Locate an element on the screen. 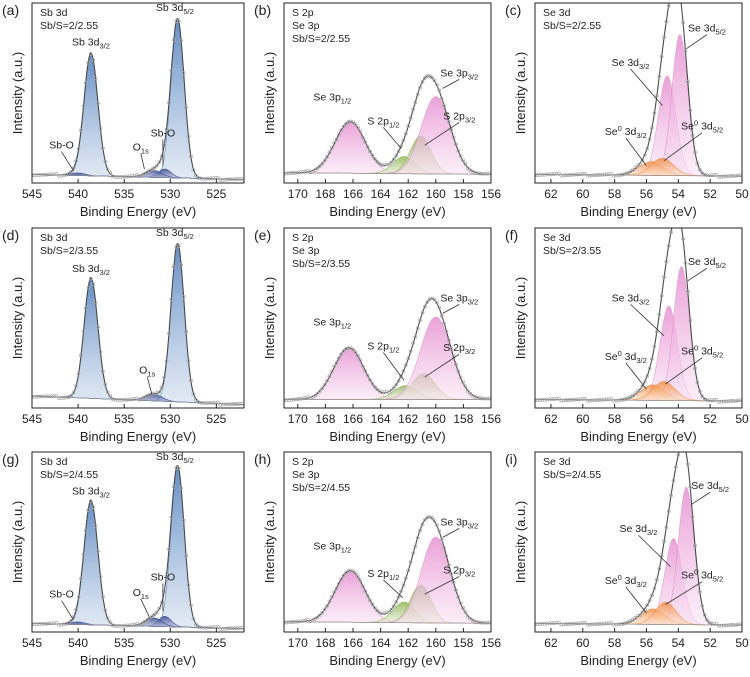 The image size is (750, 677). peak-annotation: Sb-O is located at coordinates (163, 577).